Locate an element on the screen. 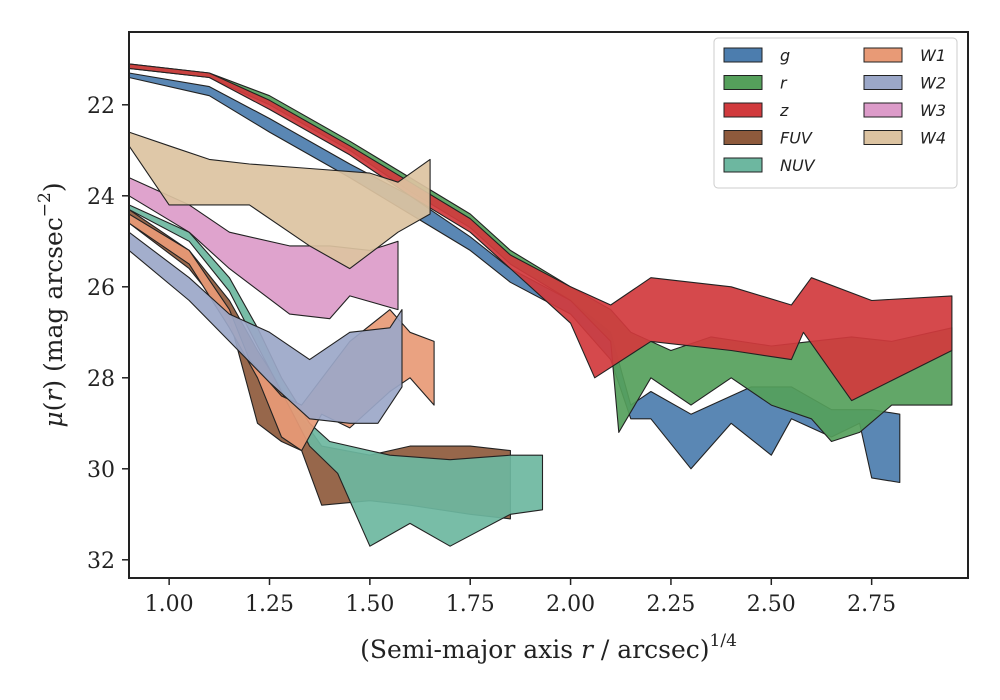 The width and height of the screenshot is (1000, 700). x-axis-label-text: (Semi-major axis r / arcsec)1/4 is located at coordinates (548, 647).